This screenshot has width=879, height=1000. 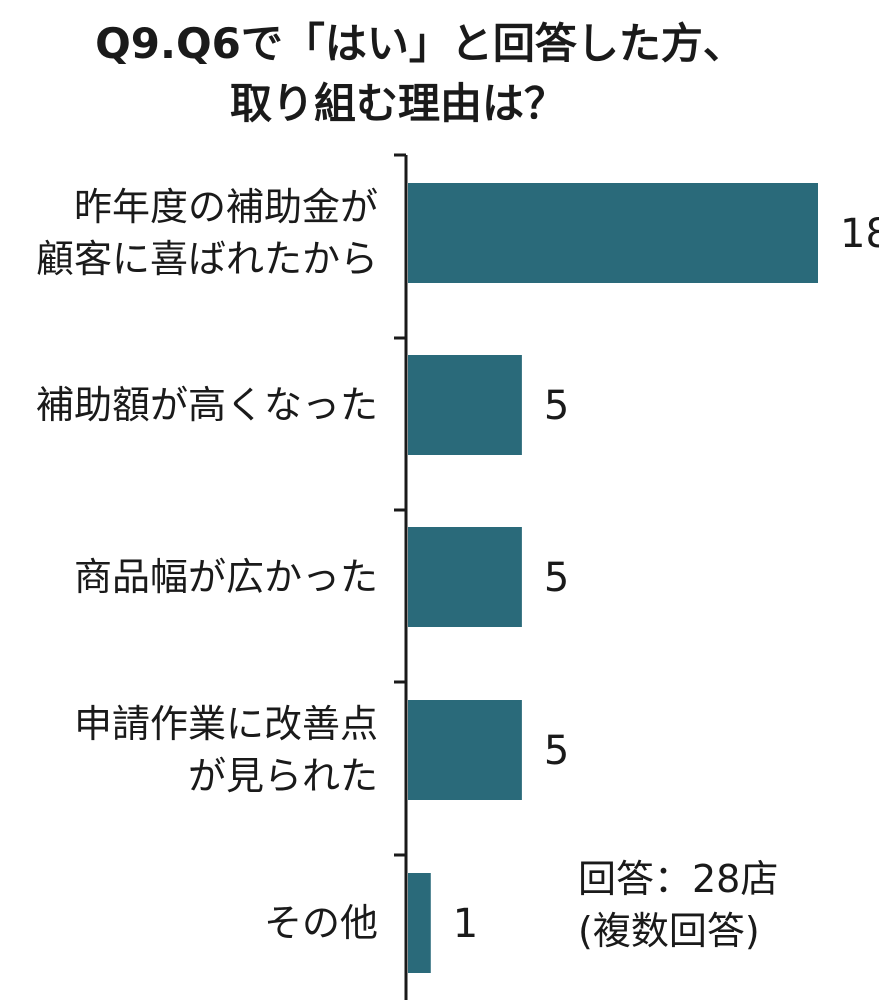 I want to click on category-label: 顧客に喜ばれたから, so click(x=207, y=259).